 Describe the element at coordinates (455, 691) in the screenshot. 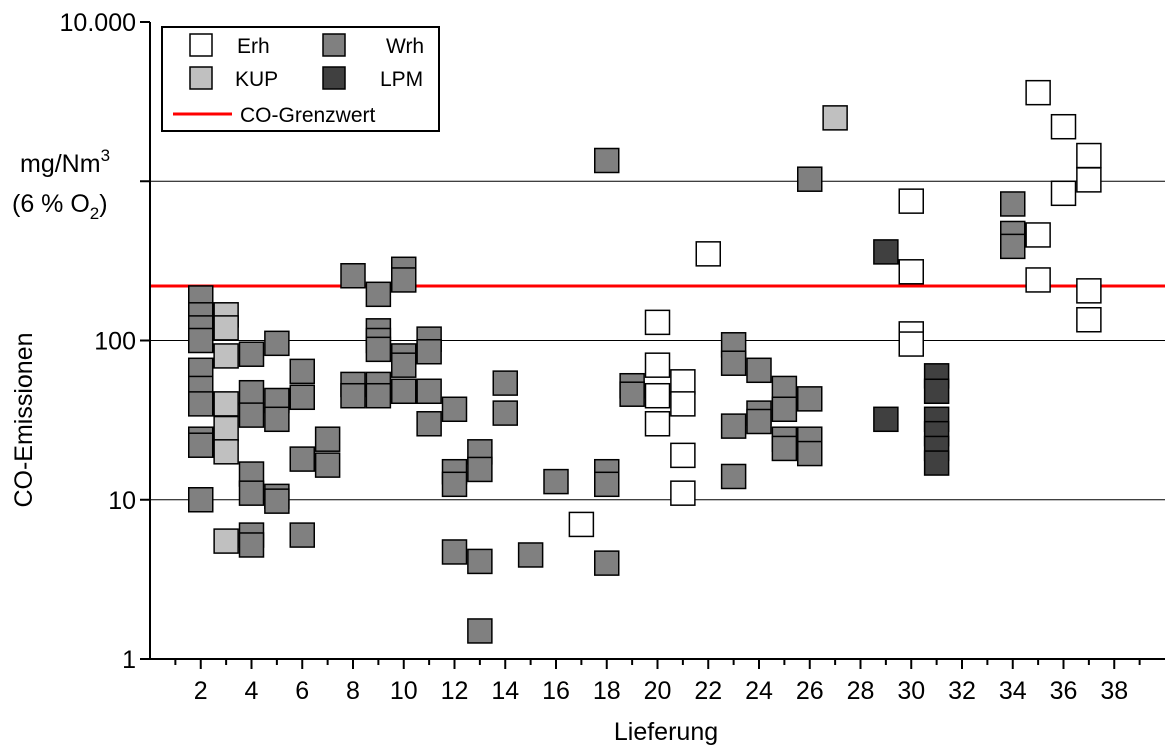

I see `x-tick-label-12: 12` at that location.